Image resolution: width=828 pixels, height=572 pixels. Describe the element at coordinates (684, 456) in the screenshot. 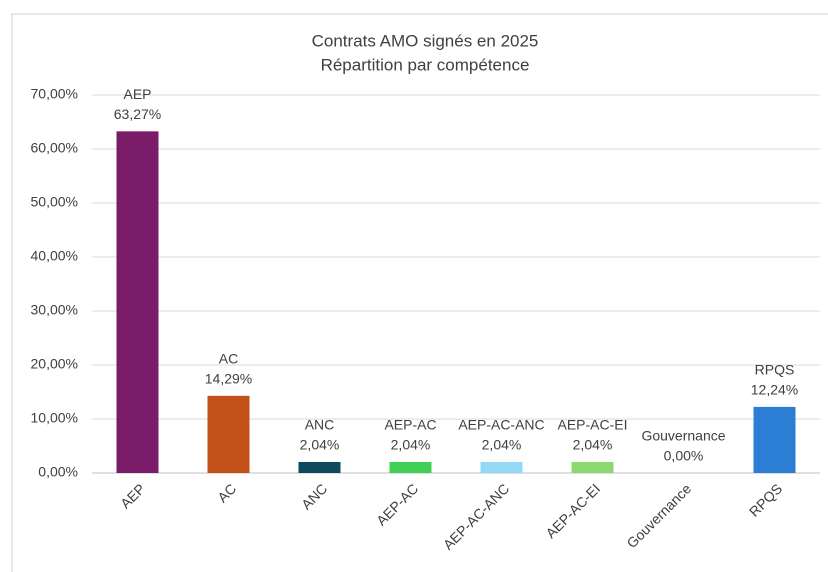

I see `data-label: 0,00%` at that location.